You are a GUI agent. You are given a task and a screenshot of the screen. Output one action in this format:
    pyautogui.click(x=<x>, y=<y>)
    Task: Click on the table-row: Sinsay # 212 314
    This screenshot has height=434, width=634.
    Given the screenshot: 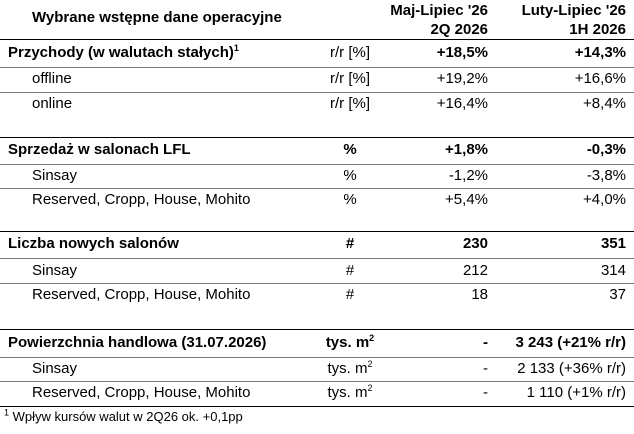 What is the action you would take?
    pyautogui.click(x=317, y=273)
    